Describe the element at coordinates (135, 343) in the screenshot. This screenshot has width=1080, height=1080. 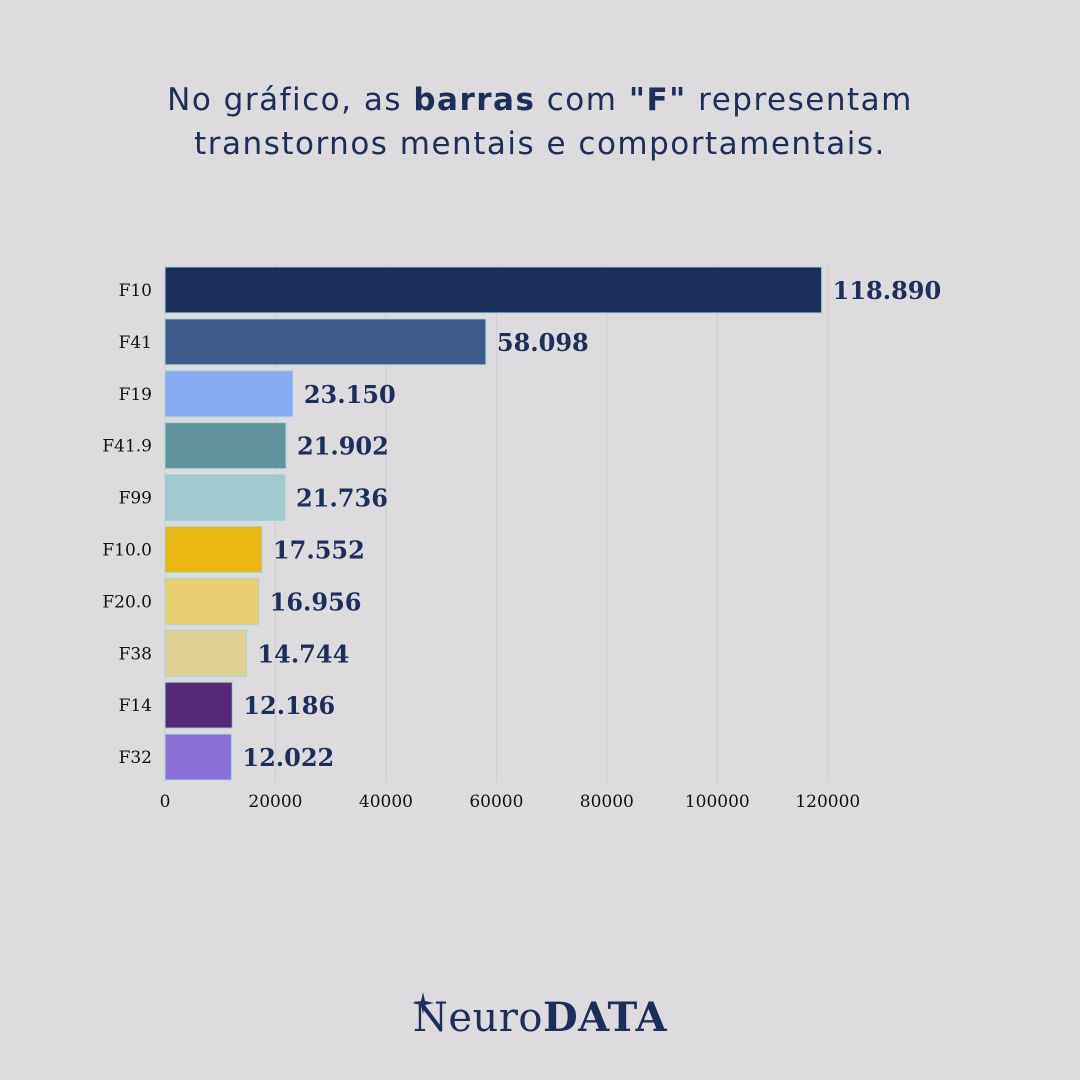
I see `category-label-F41: F41` at that location.